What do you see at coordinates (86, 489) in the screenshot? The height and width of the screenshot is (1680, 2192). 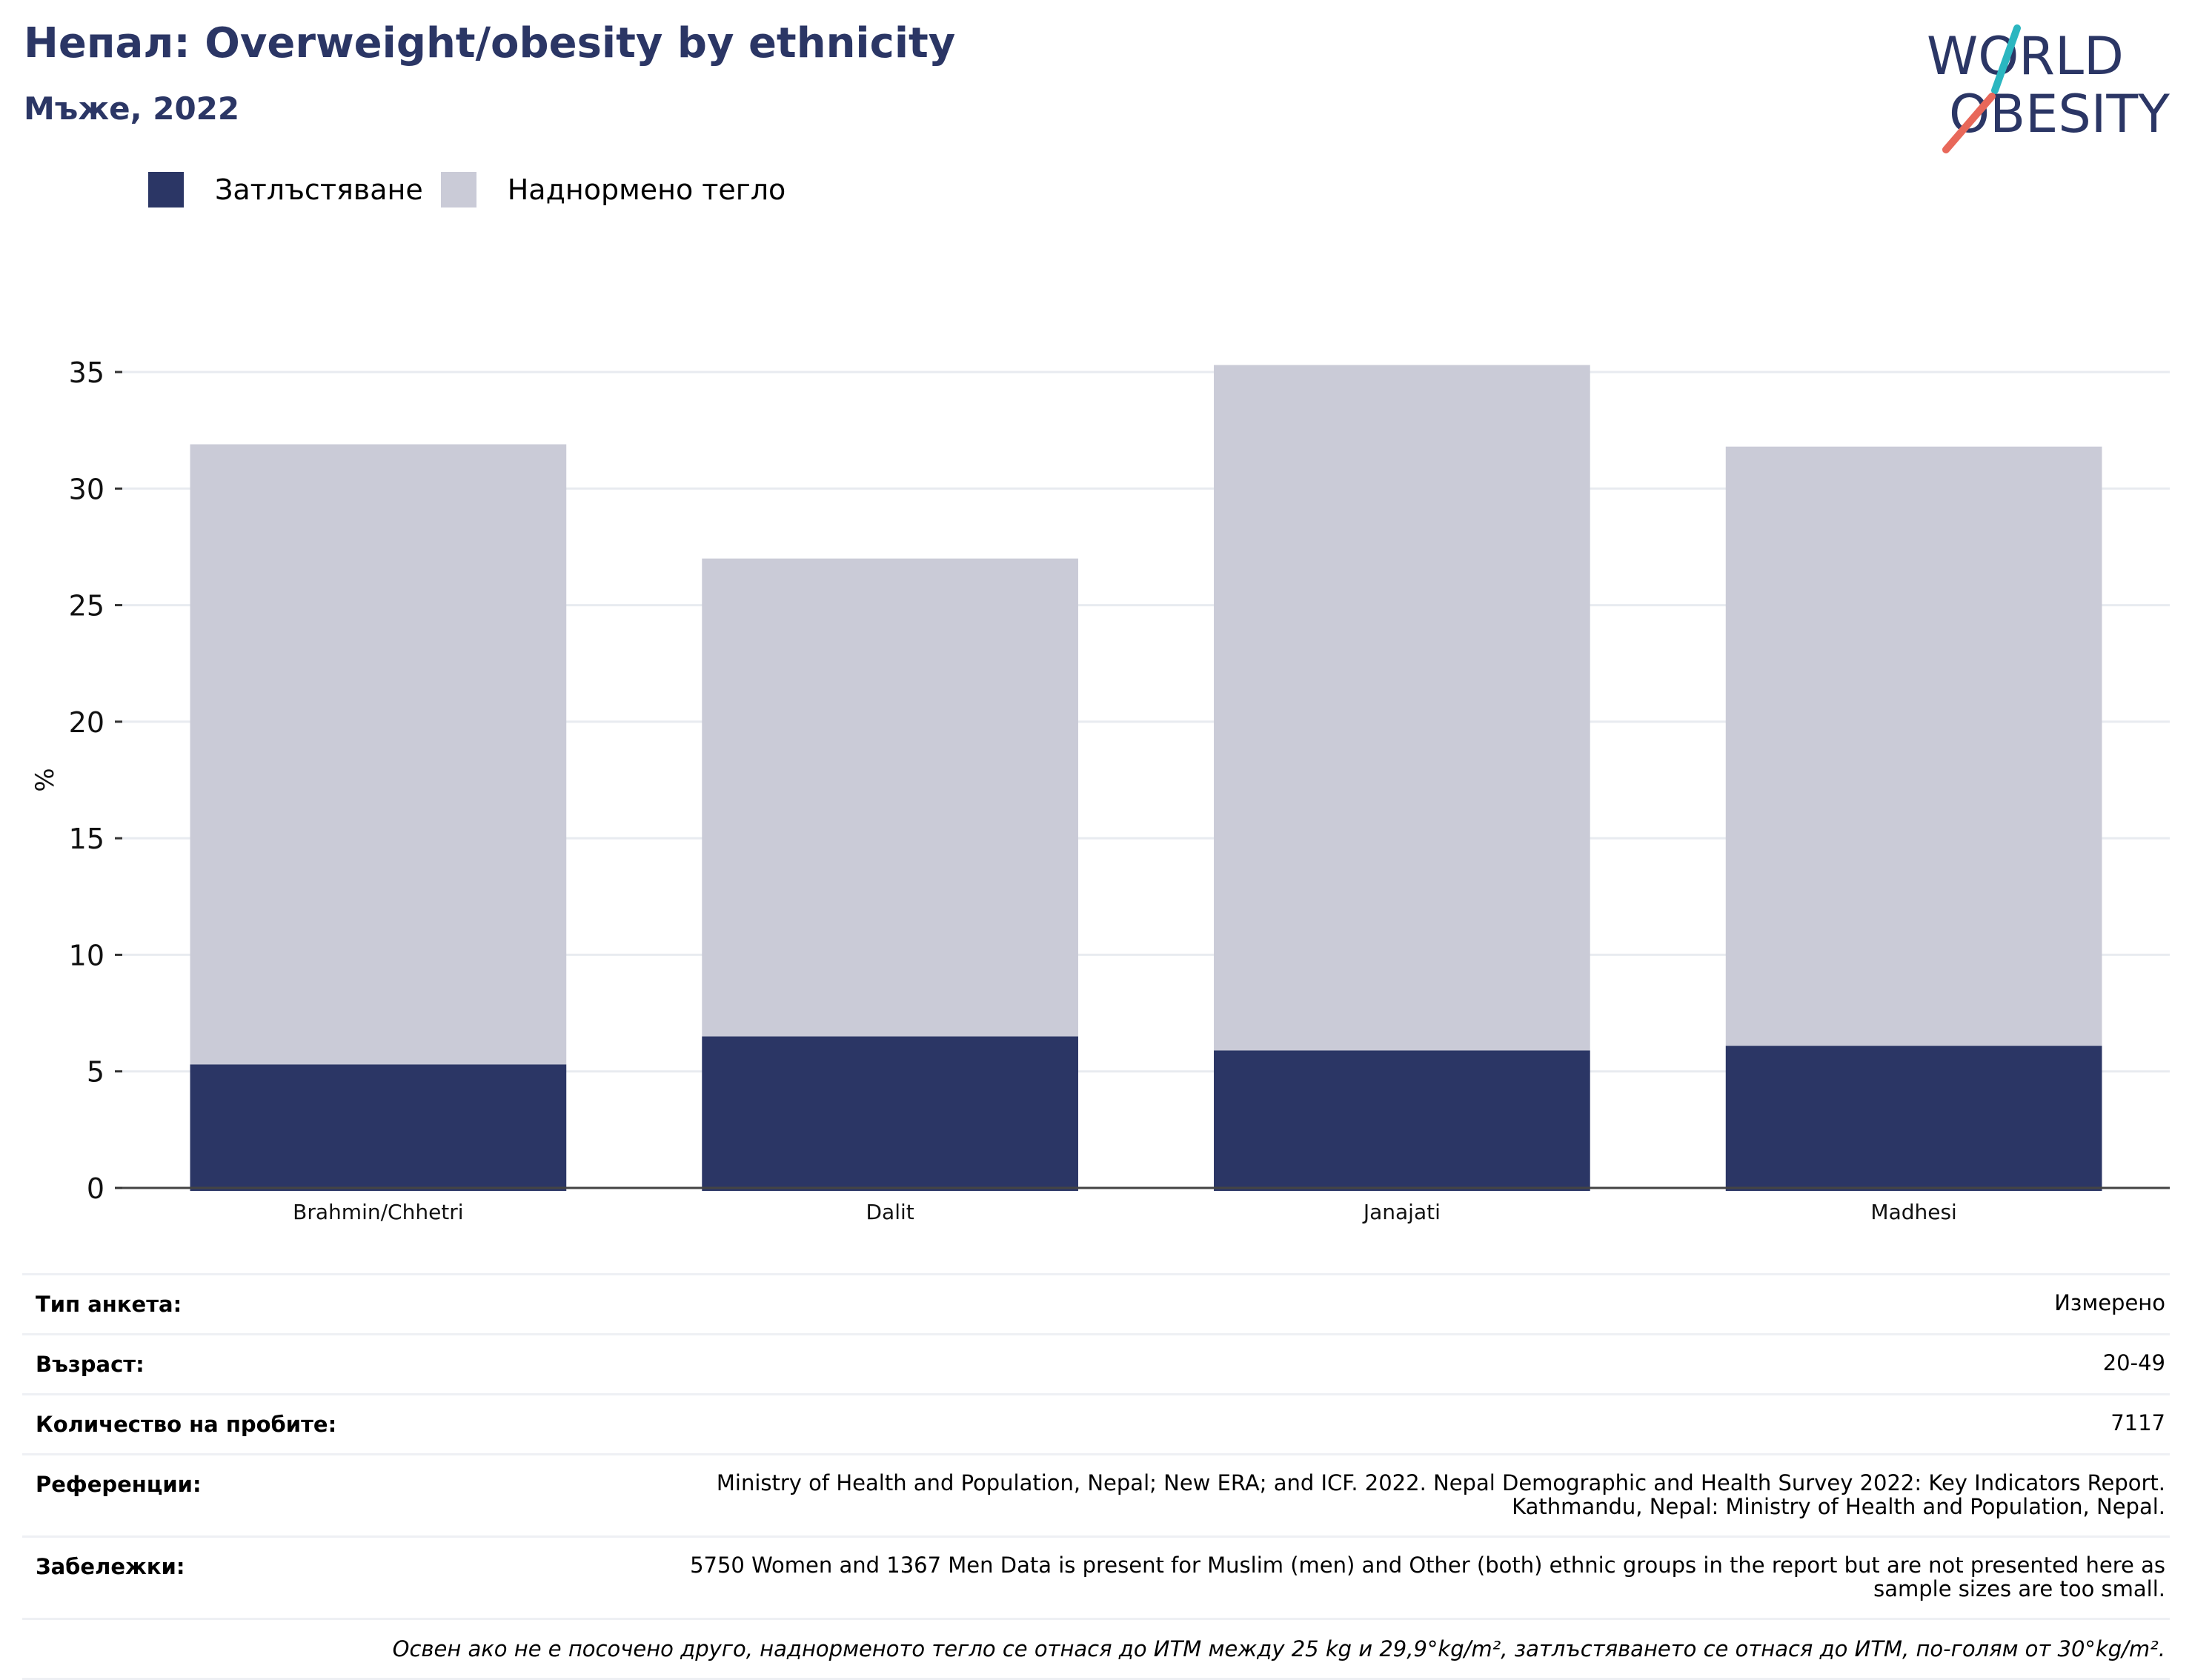 I see `y-tick-label: 30` at bounding box center [86, 489].